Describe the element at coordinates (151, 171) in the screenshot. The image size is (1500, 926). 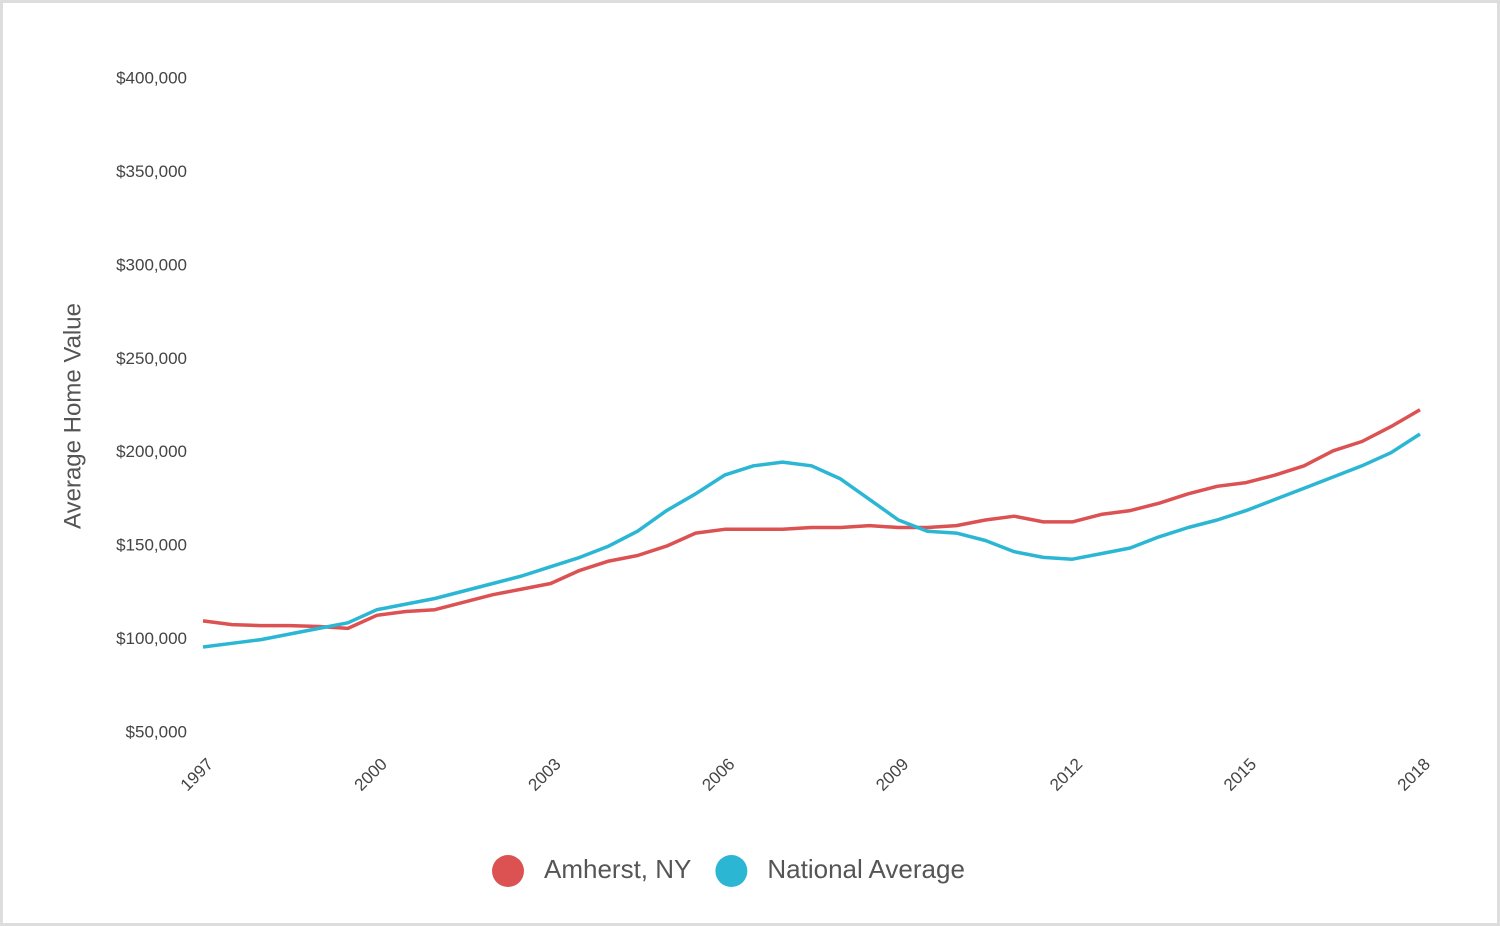
I see `y-tick-label: $350,000` at that location.